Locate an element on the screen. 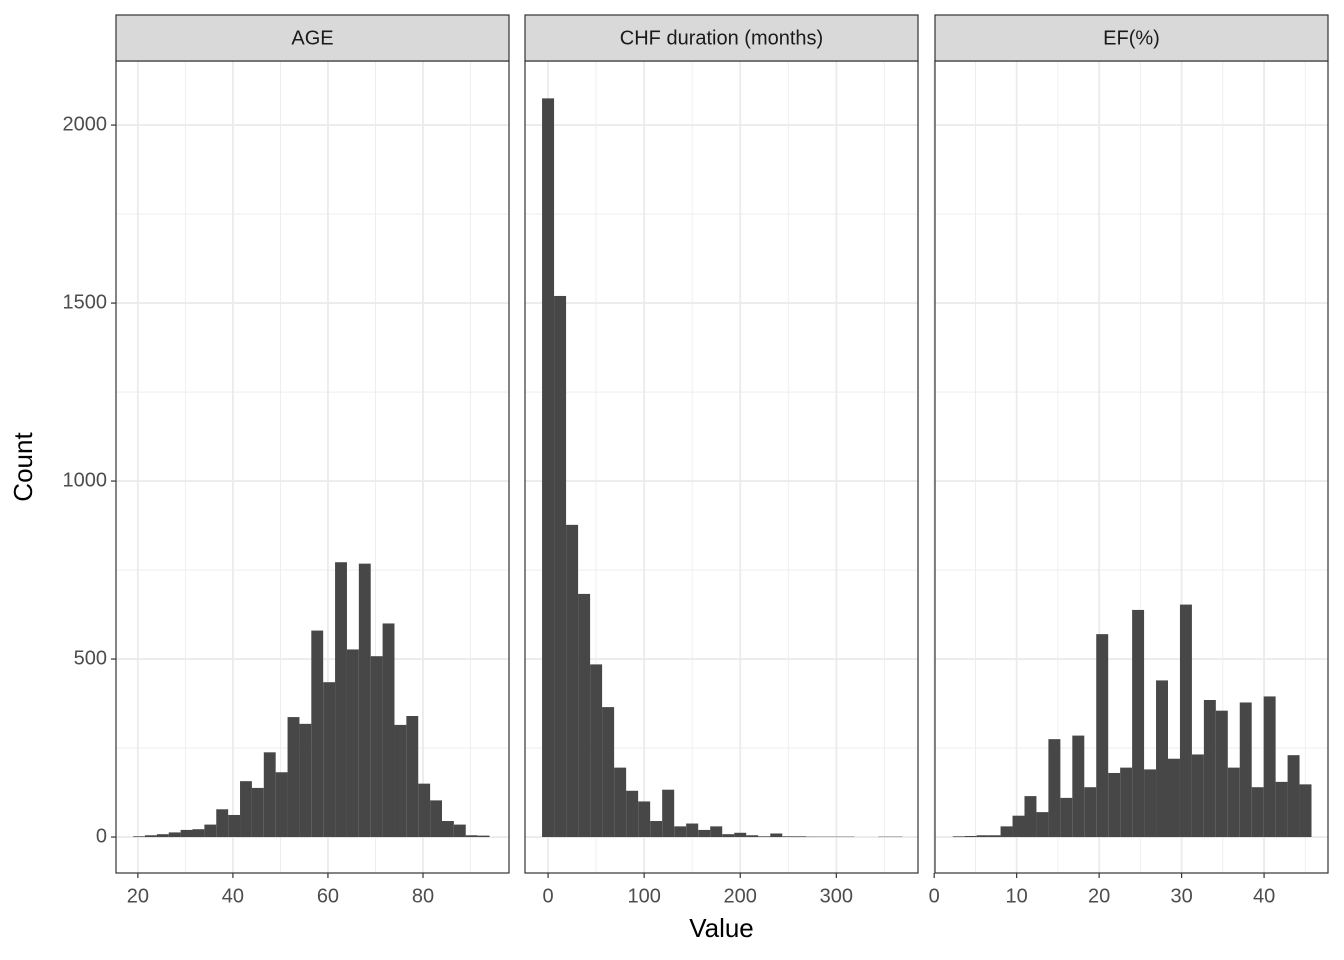 The image size is (1344, 960). strip-label: EF(%) is located at coordinates (1131, 38).